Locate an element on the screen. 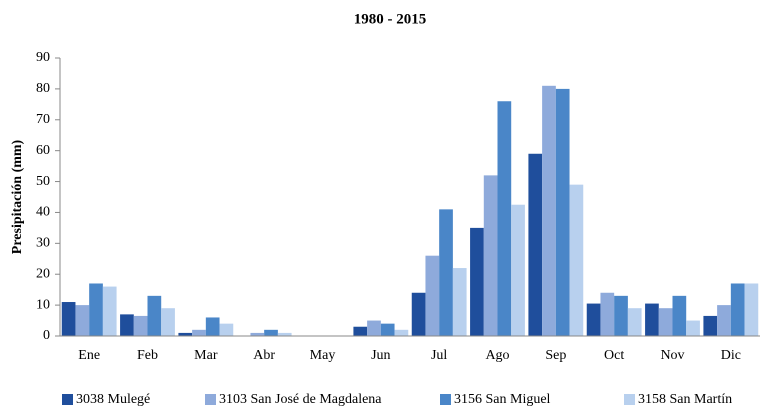  legend-label: 3158 San Martín is located at coordinates (685, 399).